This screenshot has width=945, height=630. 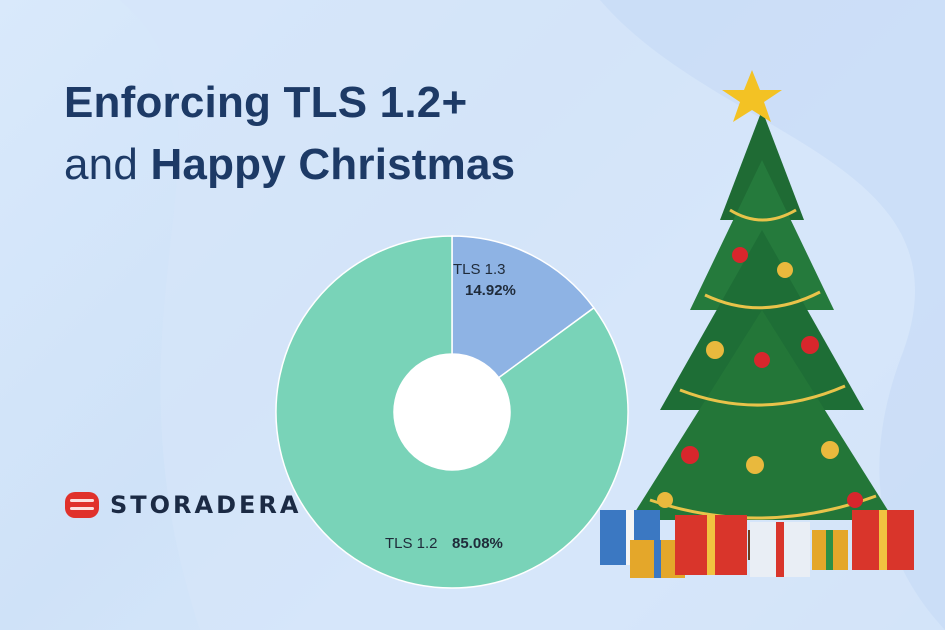 What do you see at coordinates (490, 290) in the screenshot?
I see `slice-value-tls-1-3: 14.92%` at bounding box center [490, 290].